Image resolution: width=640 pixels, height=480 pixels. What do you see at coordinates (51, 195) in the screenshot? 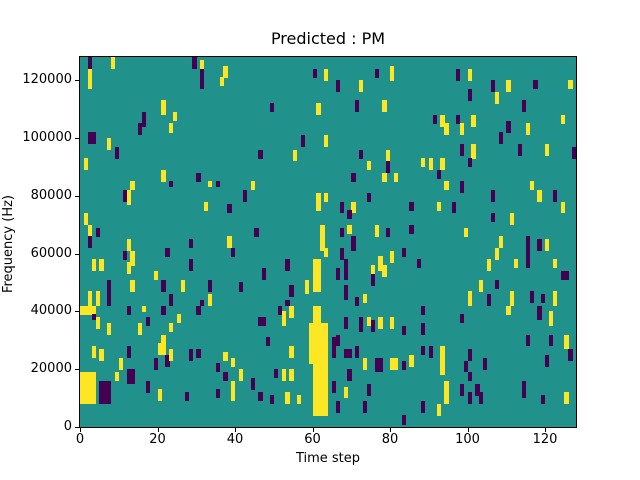
I see `y-tick-label: 80000` at bounding box center [51, 195].